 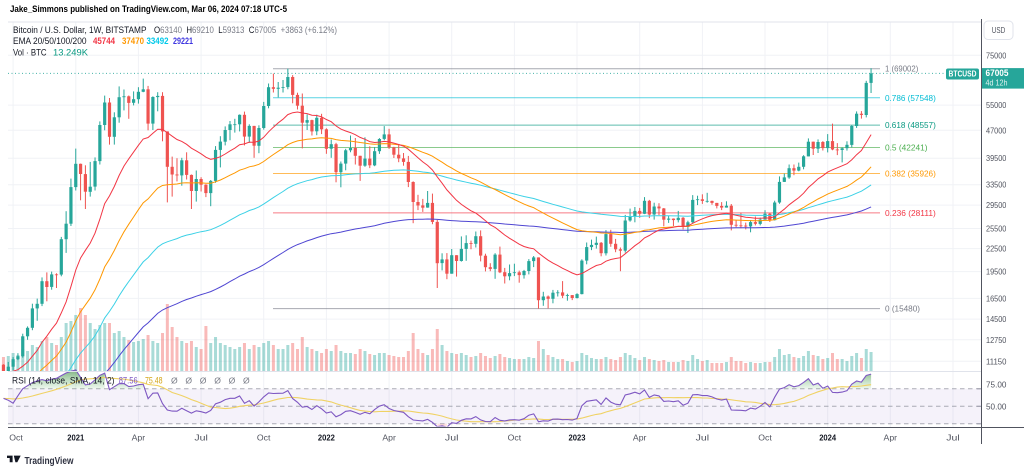 What do you see at coordinates (996, 298) in the screenshot?
I see `svg-text: 16500` at bounding box center [996, 298].